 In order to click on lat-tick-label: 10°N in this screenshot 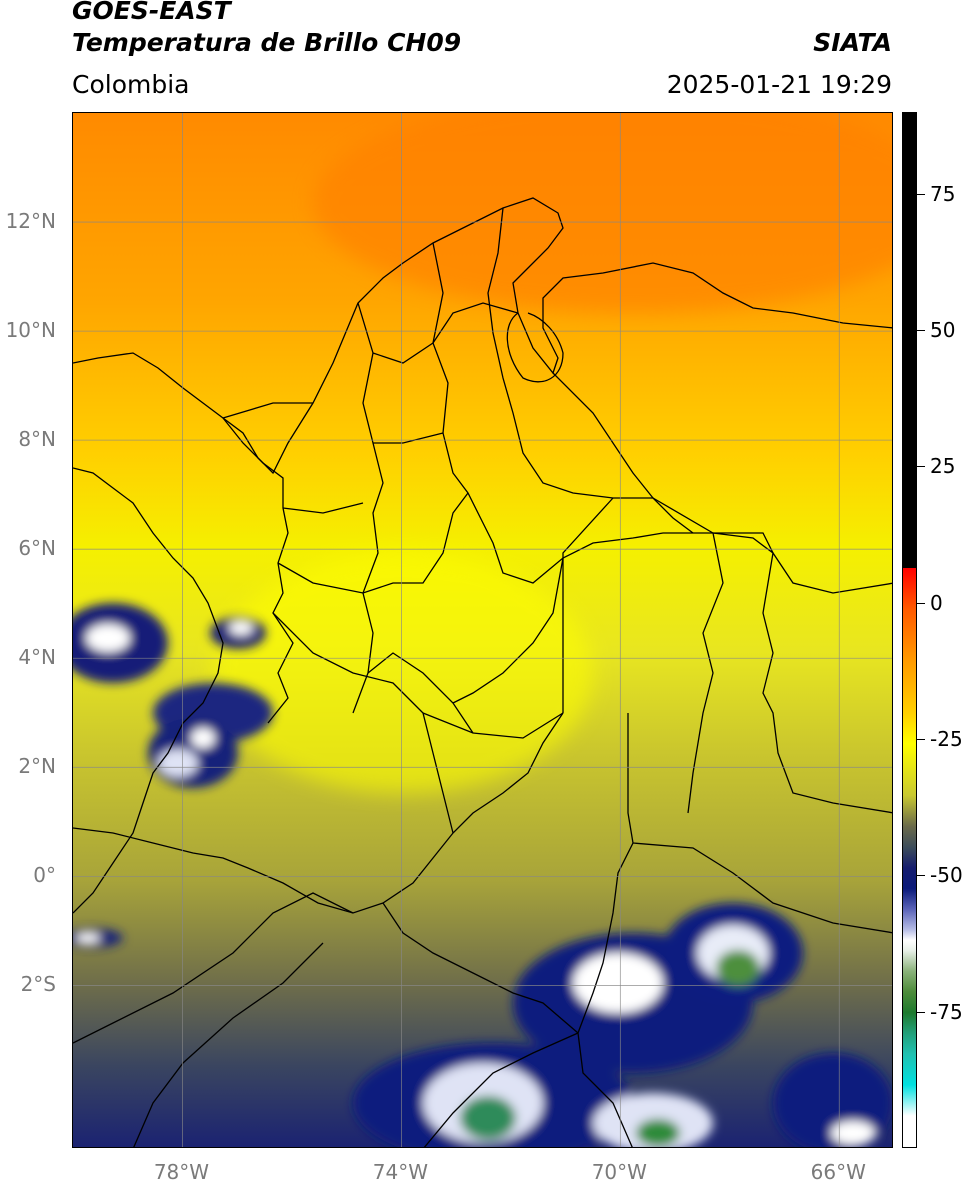, I will do `click(30, 330)`.